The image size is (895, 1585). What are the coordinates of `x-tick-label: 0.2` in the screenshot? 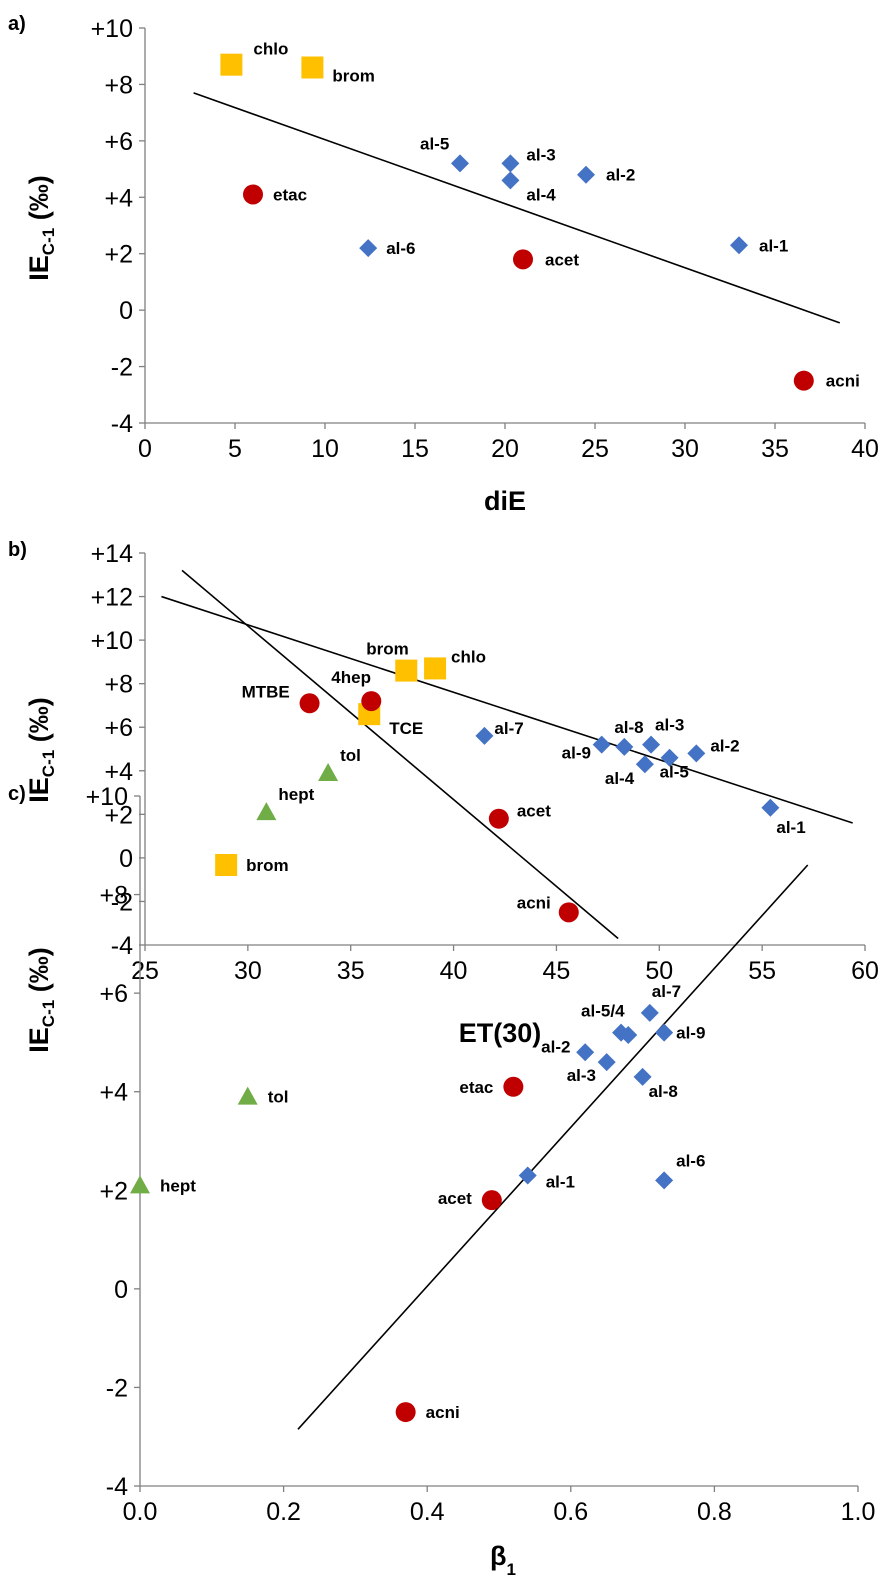 It's located at (283, 1512).